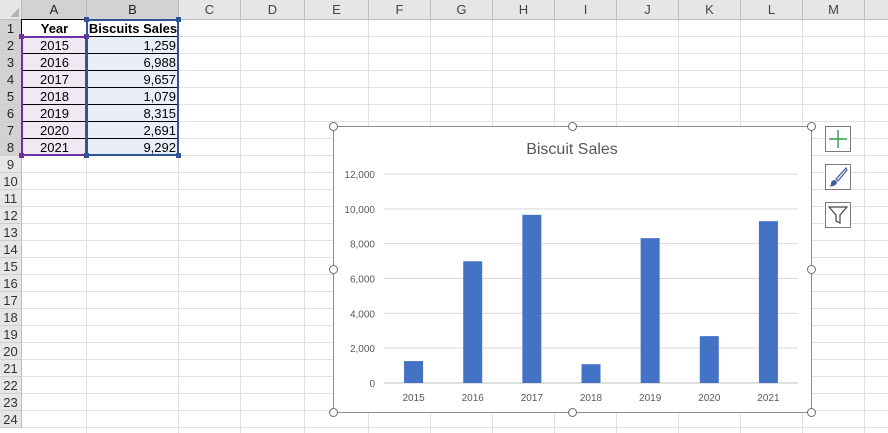 The image size is (888, 433). I want to click on y-tick-label: 2,000, so click(362, 349).